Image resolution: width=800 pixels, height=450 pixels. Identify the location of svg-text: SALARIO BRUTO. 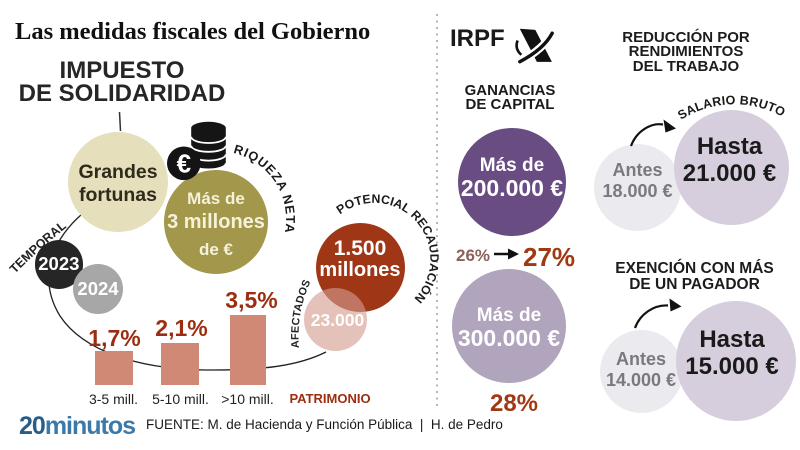
(731, 107).